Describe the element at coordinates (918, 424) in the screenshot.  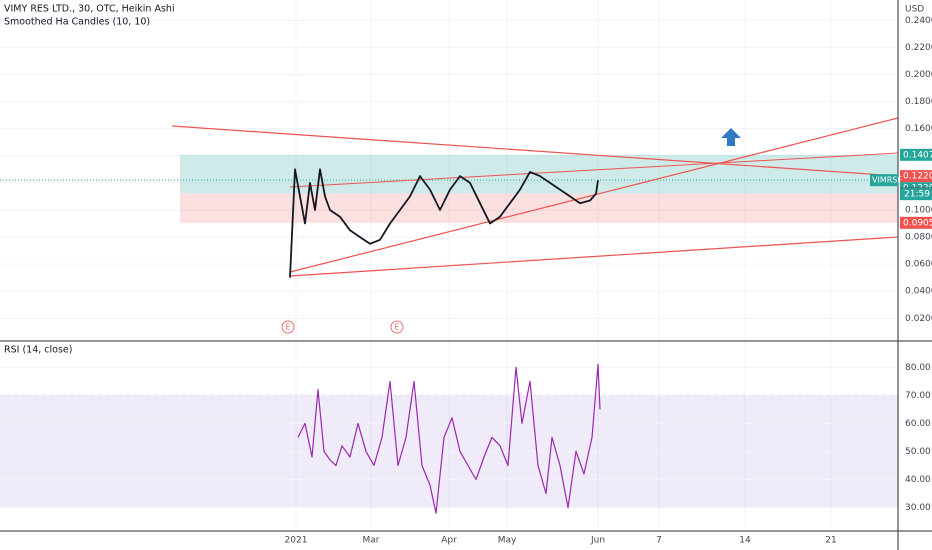
I see `y-tick-label: 60.00` at that location.